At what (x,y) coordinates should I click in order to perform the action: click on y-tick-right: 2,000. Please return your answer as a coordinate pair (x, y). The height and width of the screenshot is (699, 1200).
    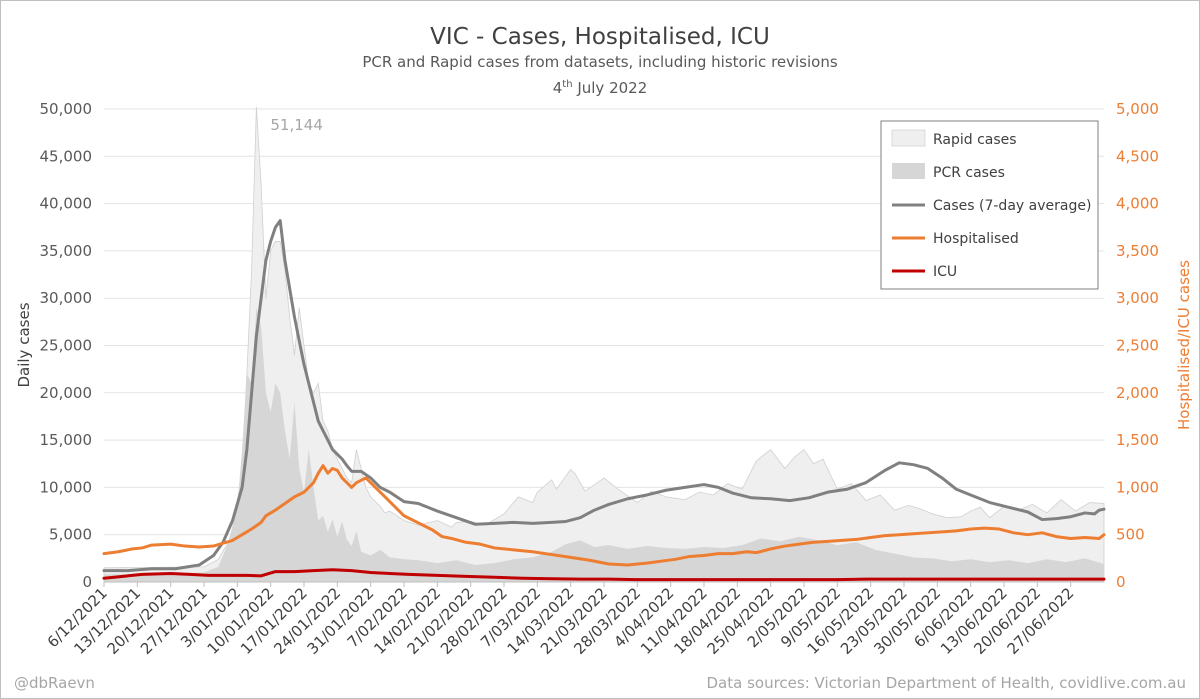
    Looking at the image, I should click on (1137, 393).